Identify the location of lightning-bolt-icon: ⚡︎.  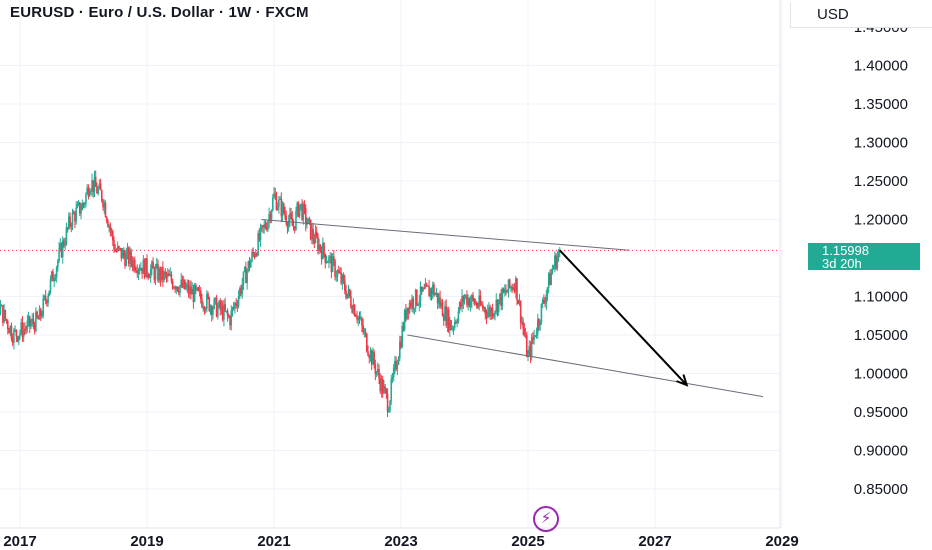
(546, 519).